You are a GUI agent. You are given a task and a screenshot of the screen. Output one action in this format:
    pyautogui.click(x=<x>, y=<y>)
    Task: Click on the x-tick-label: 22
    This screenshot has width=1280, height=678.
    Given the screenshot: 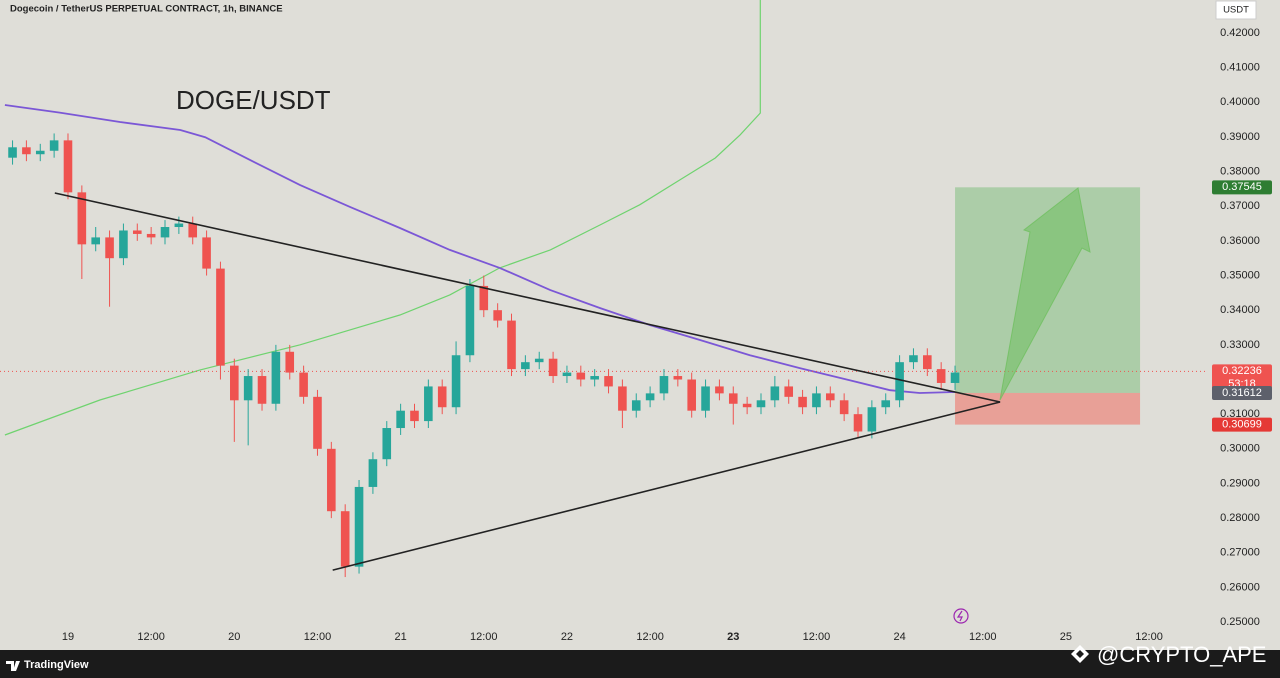 What is the action you would take?
    pyautogui.click(x=567, y=637)
    